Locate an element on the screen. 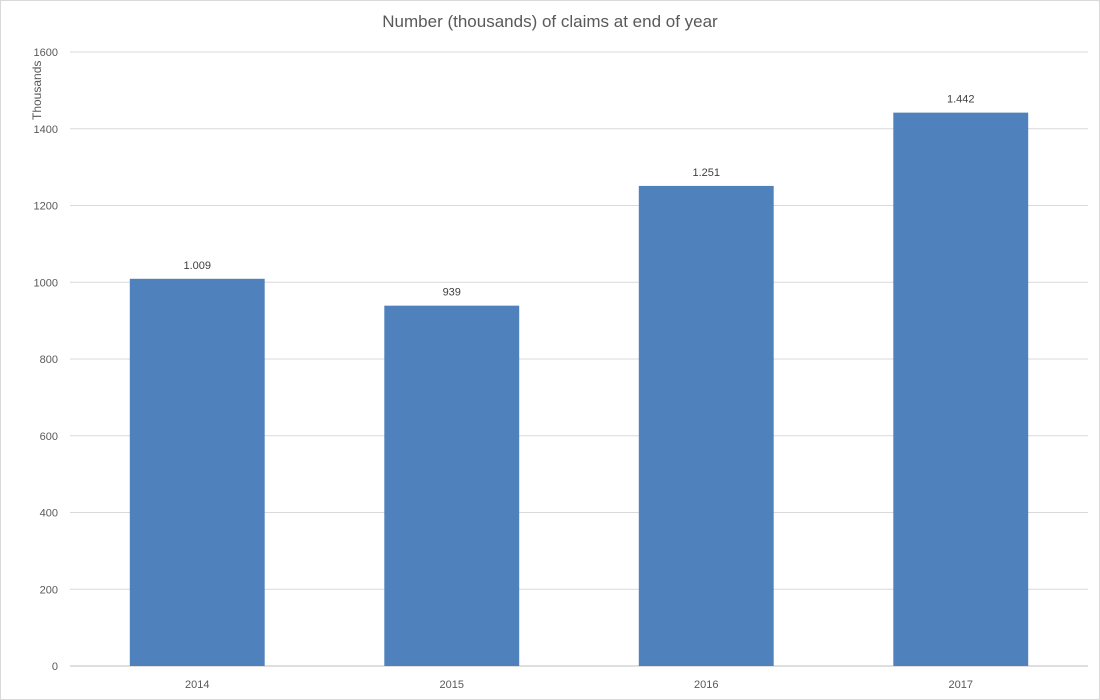 The image size is (1100, 700). data-label-2016: 1.251 is located at coordinates (706, 173).